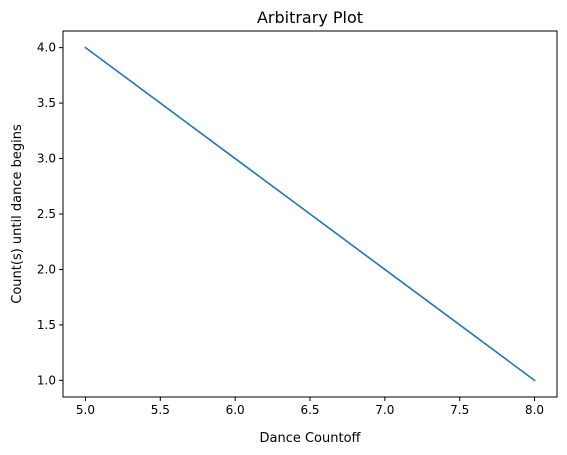  I want to click on x-tick-label: 6.0, so click(235, 410).